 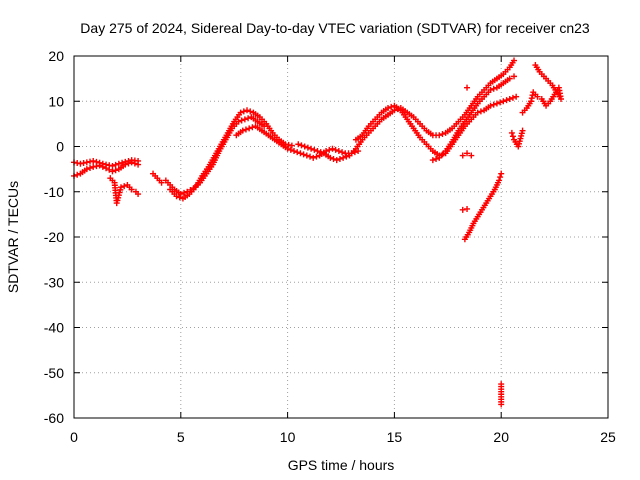 I want to click on y-tick-label: -40, so click(x=54, y=328).